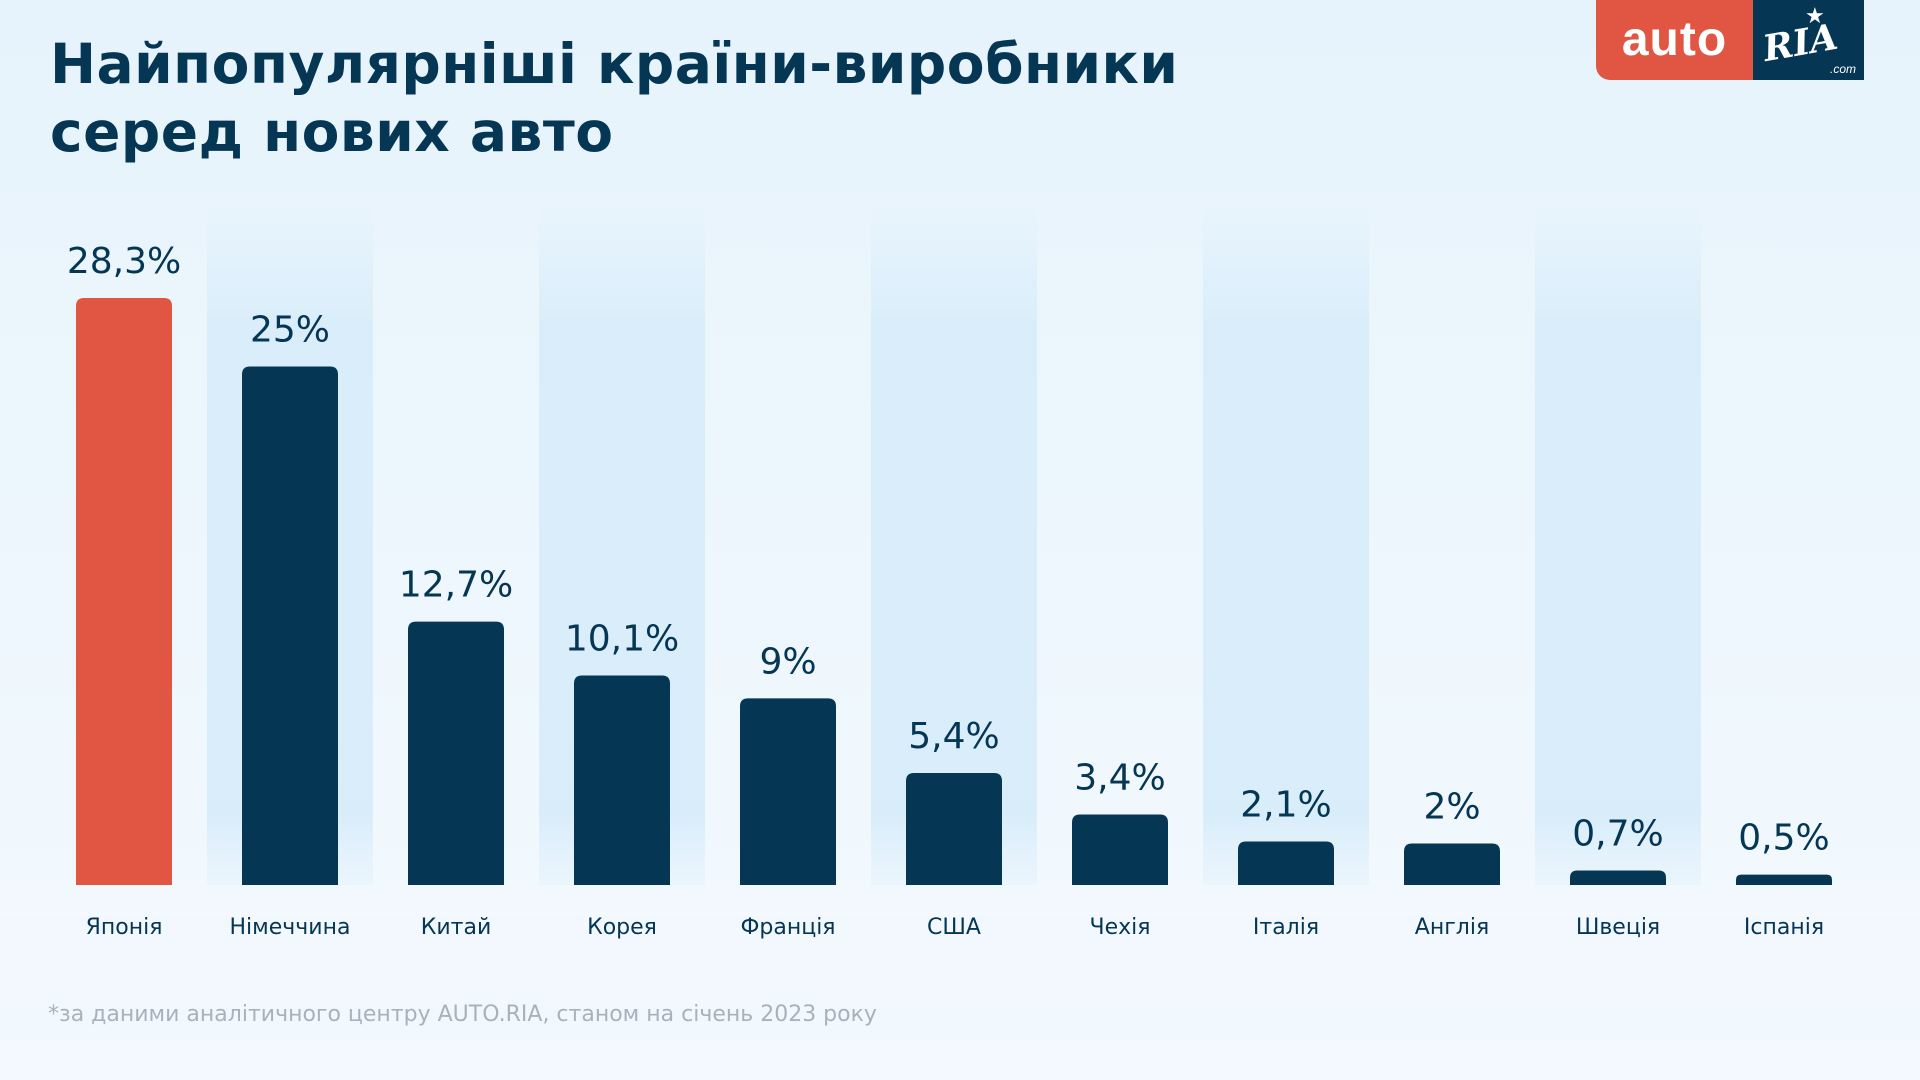 The height and width of the screenshot is (1080, 1920). What do you see at coordinates (1285, 804) in the screenshot?
I see `value-label: 2,1%` at bounding box center [1285, 804].